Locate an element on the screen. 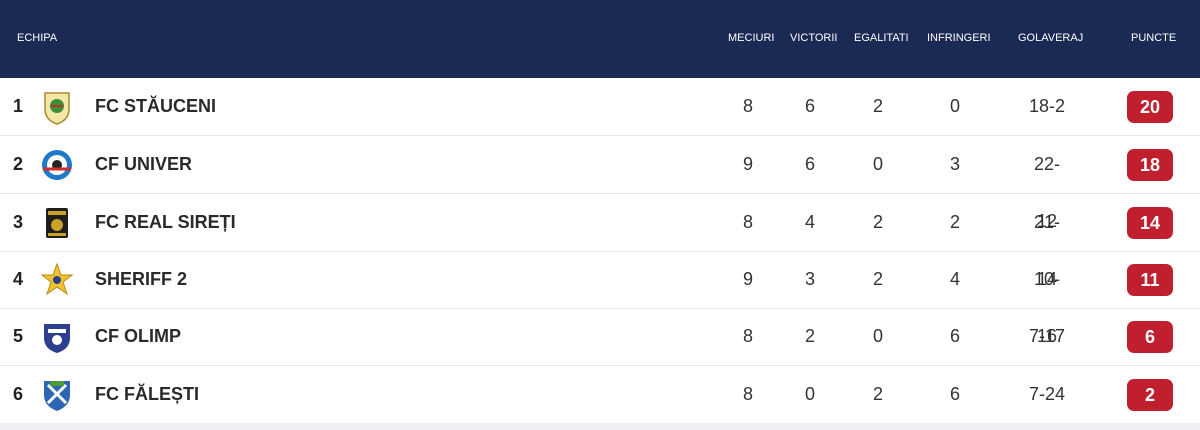  row-position: 1 is located at coordinates (18, 106).